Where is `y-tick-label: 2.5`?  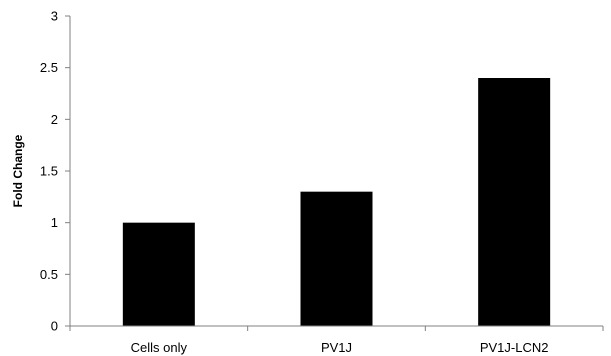
y-tick-label: 2.5 is located at coordinates (49, 67).